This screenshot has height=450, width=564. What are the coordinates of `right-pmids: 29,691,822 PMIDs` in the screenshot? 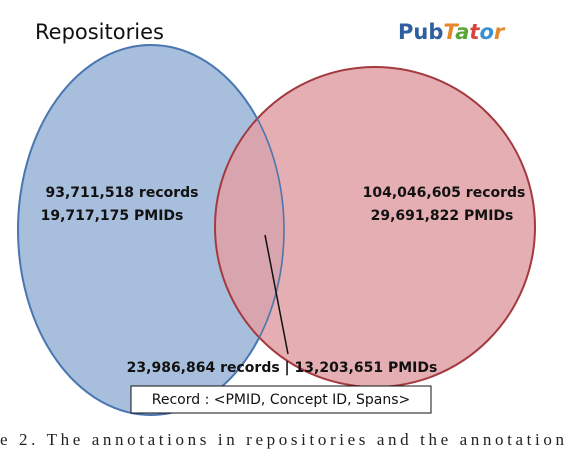 It's located at (442, 216).